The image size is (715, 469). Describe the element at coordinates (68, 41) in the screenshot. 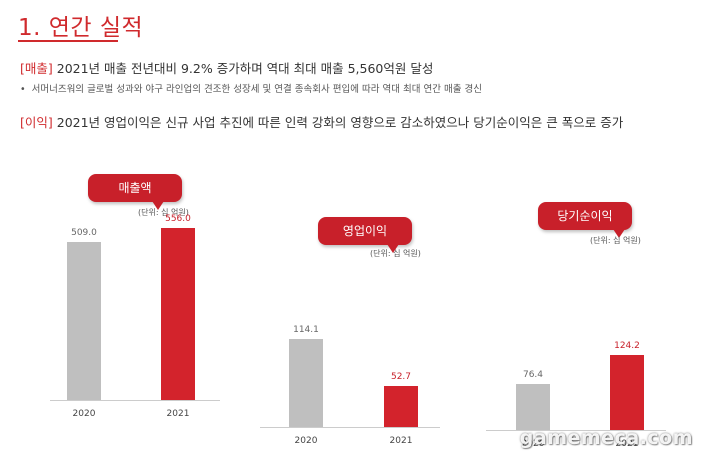

I see `title-underline` at that location.